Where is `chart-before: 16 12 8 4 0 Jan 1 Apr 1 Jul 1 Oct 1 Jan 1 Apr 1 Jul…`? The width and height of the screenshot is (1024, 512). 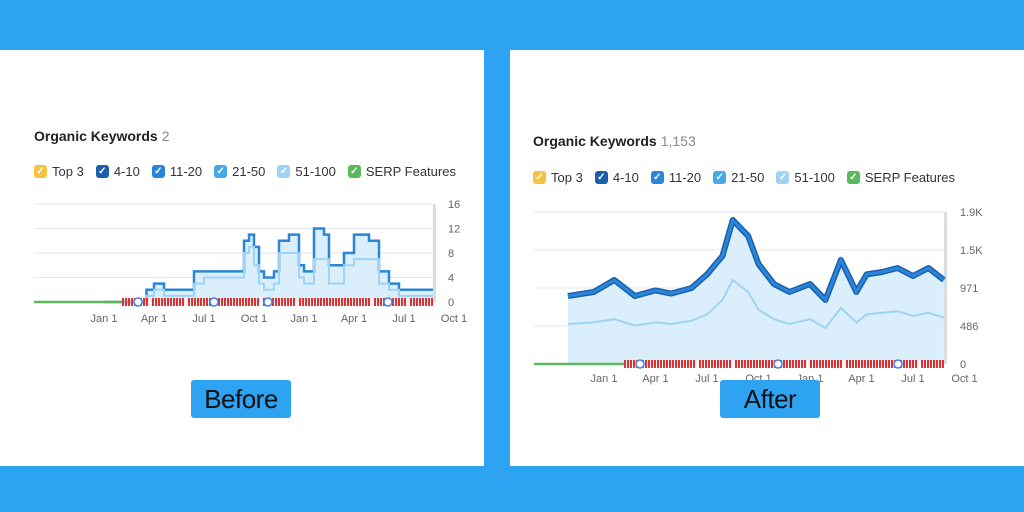
chart-before: 16 12 8 4 0 Jan 1 Apr 1 Jul 1 Oct 1 Jan 1 Apr 1 Jul… is located at coordinates (250, 262).